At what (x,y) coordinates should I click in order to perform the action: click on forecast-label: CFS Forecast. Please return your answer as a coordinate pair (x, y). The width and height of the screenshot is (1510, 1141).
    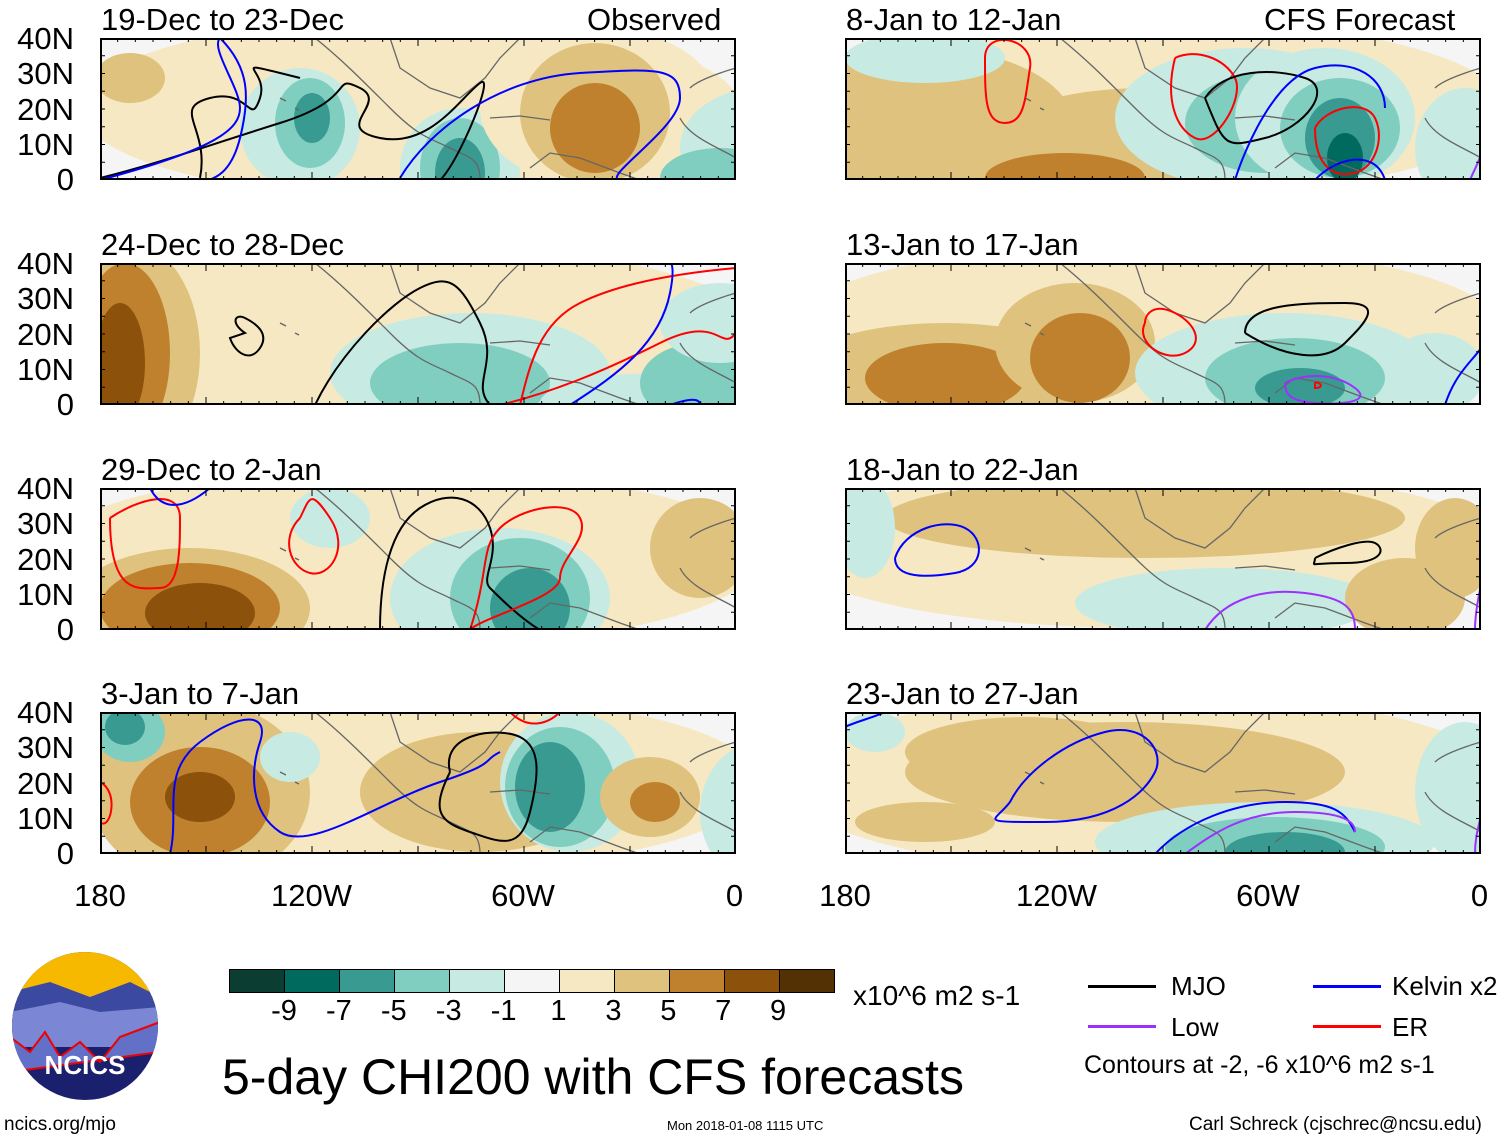
    Looking at the image, I should click on (1360, 19).